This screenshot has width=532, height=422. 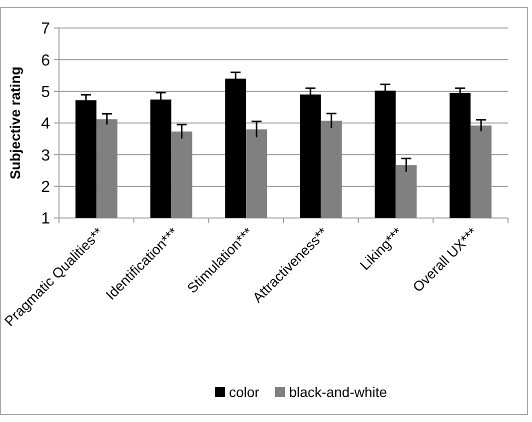 What do you see at coordinates (338, 392) in the screenshot?
I see `legend-label: black-and-white` at bounding box center [338, 392].